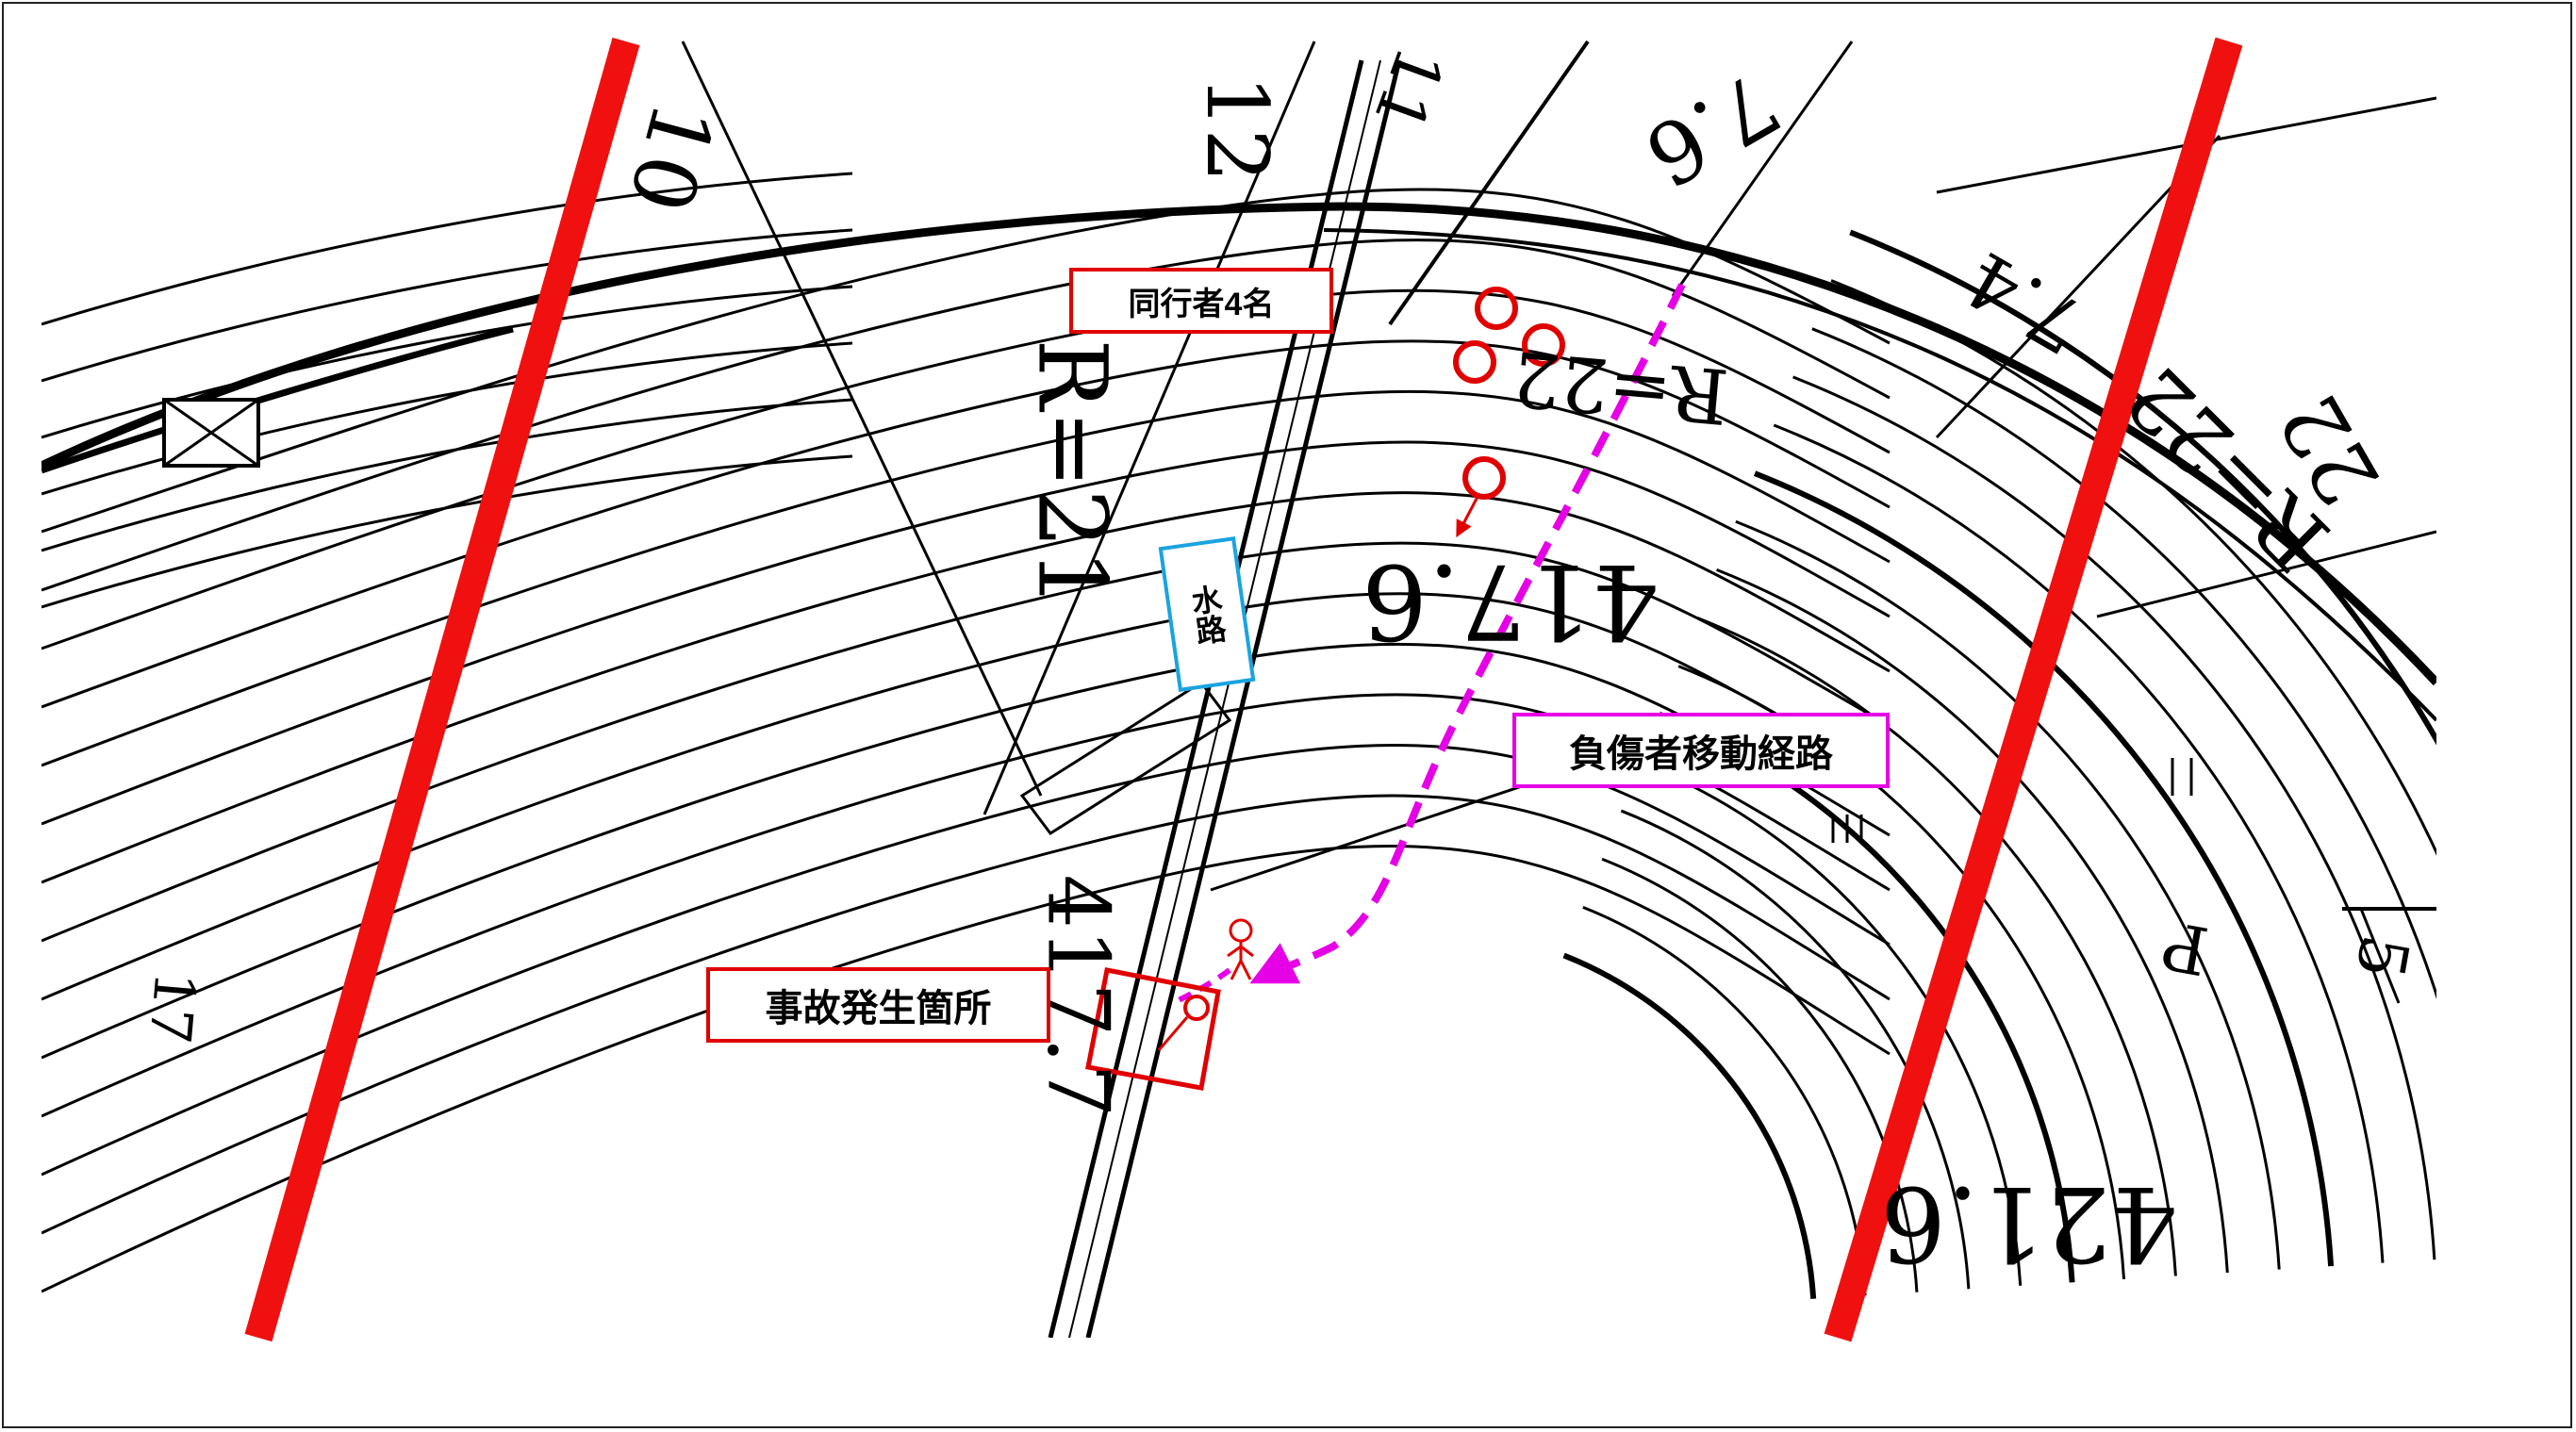 This screenshot has height=1432, width=2576. I want to click on companion-markers, so click(1509, 394).